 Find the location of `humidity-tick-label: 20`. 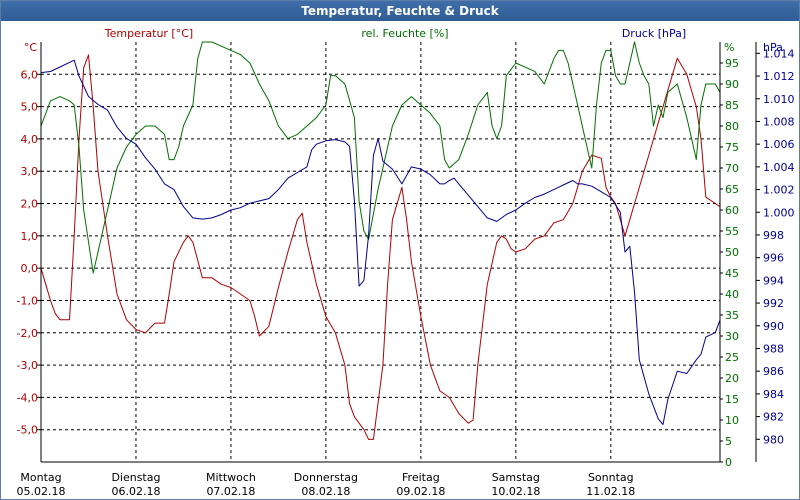

humidity-tick-label: 20 is located at coordinates (732, 378).